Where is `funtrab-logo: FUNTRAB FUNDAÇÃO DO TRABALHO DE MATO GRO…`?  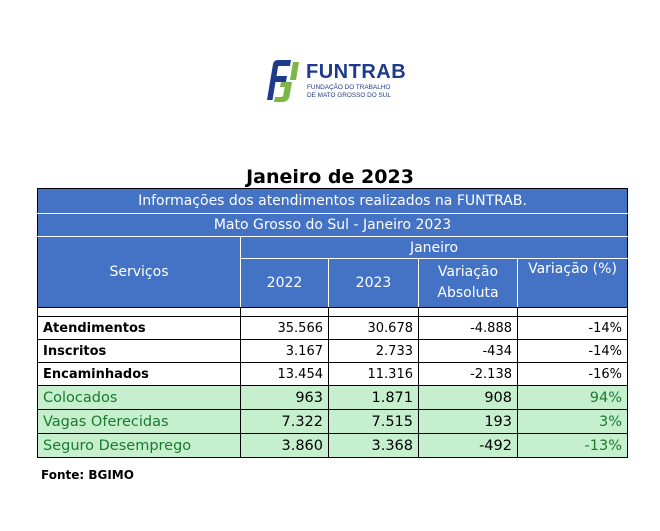 funtrab-logo: FUNTRAB FUNDAÇÃO DO TRABALHO DE MATO GRO… is located at coordinates (344, 83).